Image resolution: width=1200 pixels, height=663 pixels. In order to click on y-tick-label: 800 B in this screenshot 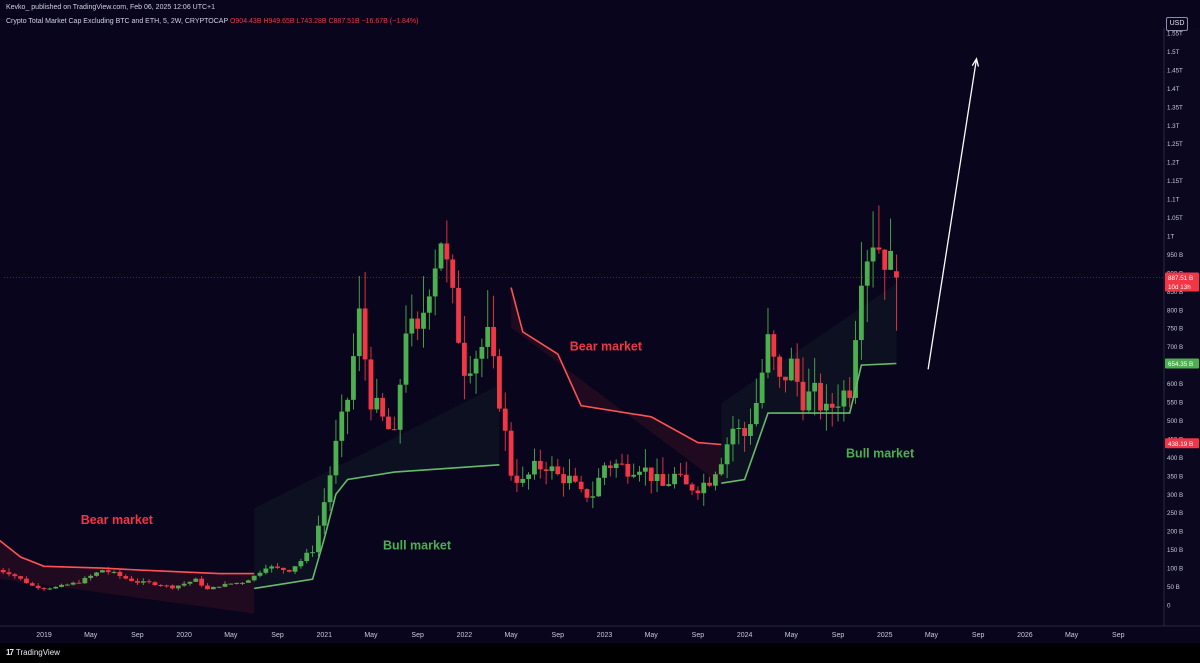, I will do `click(1175, 310)`.